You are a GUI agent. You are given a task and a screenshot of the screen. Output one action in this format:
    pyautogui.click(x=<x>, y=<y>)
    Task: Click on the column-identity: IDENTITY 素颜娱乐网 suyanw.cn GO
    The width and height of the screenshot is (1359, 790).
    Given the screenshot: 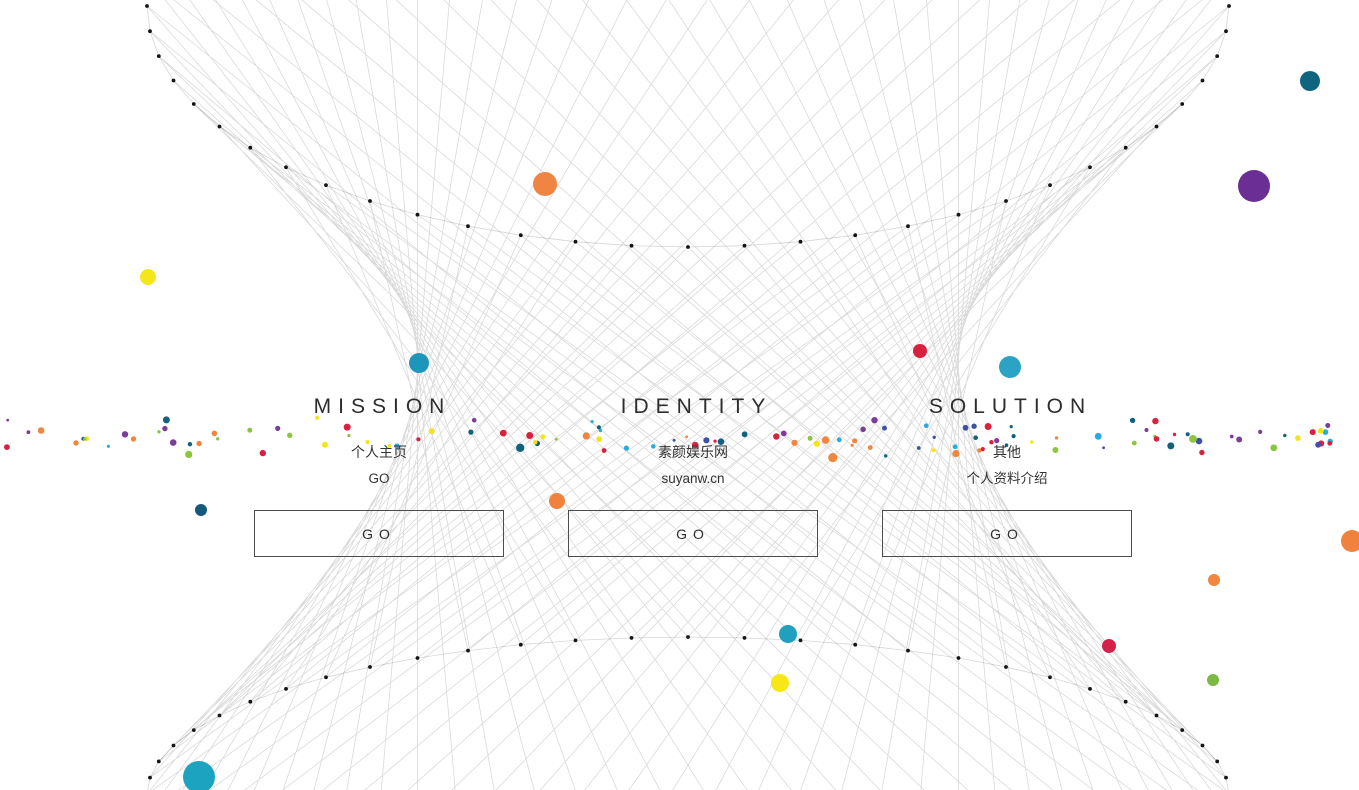 What is the action you would take?
    pyautogui.click(x=693, y=475)
    